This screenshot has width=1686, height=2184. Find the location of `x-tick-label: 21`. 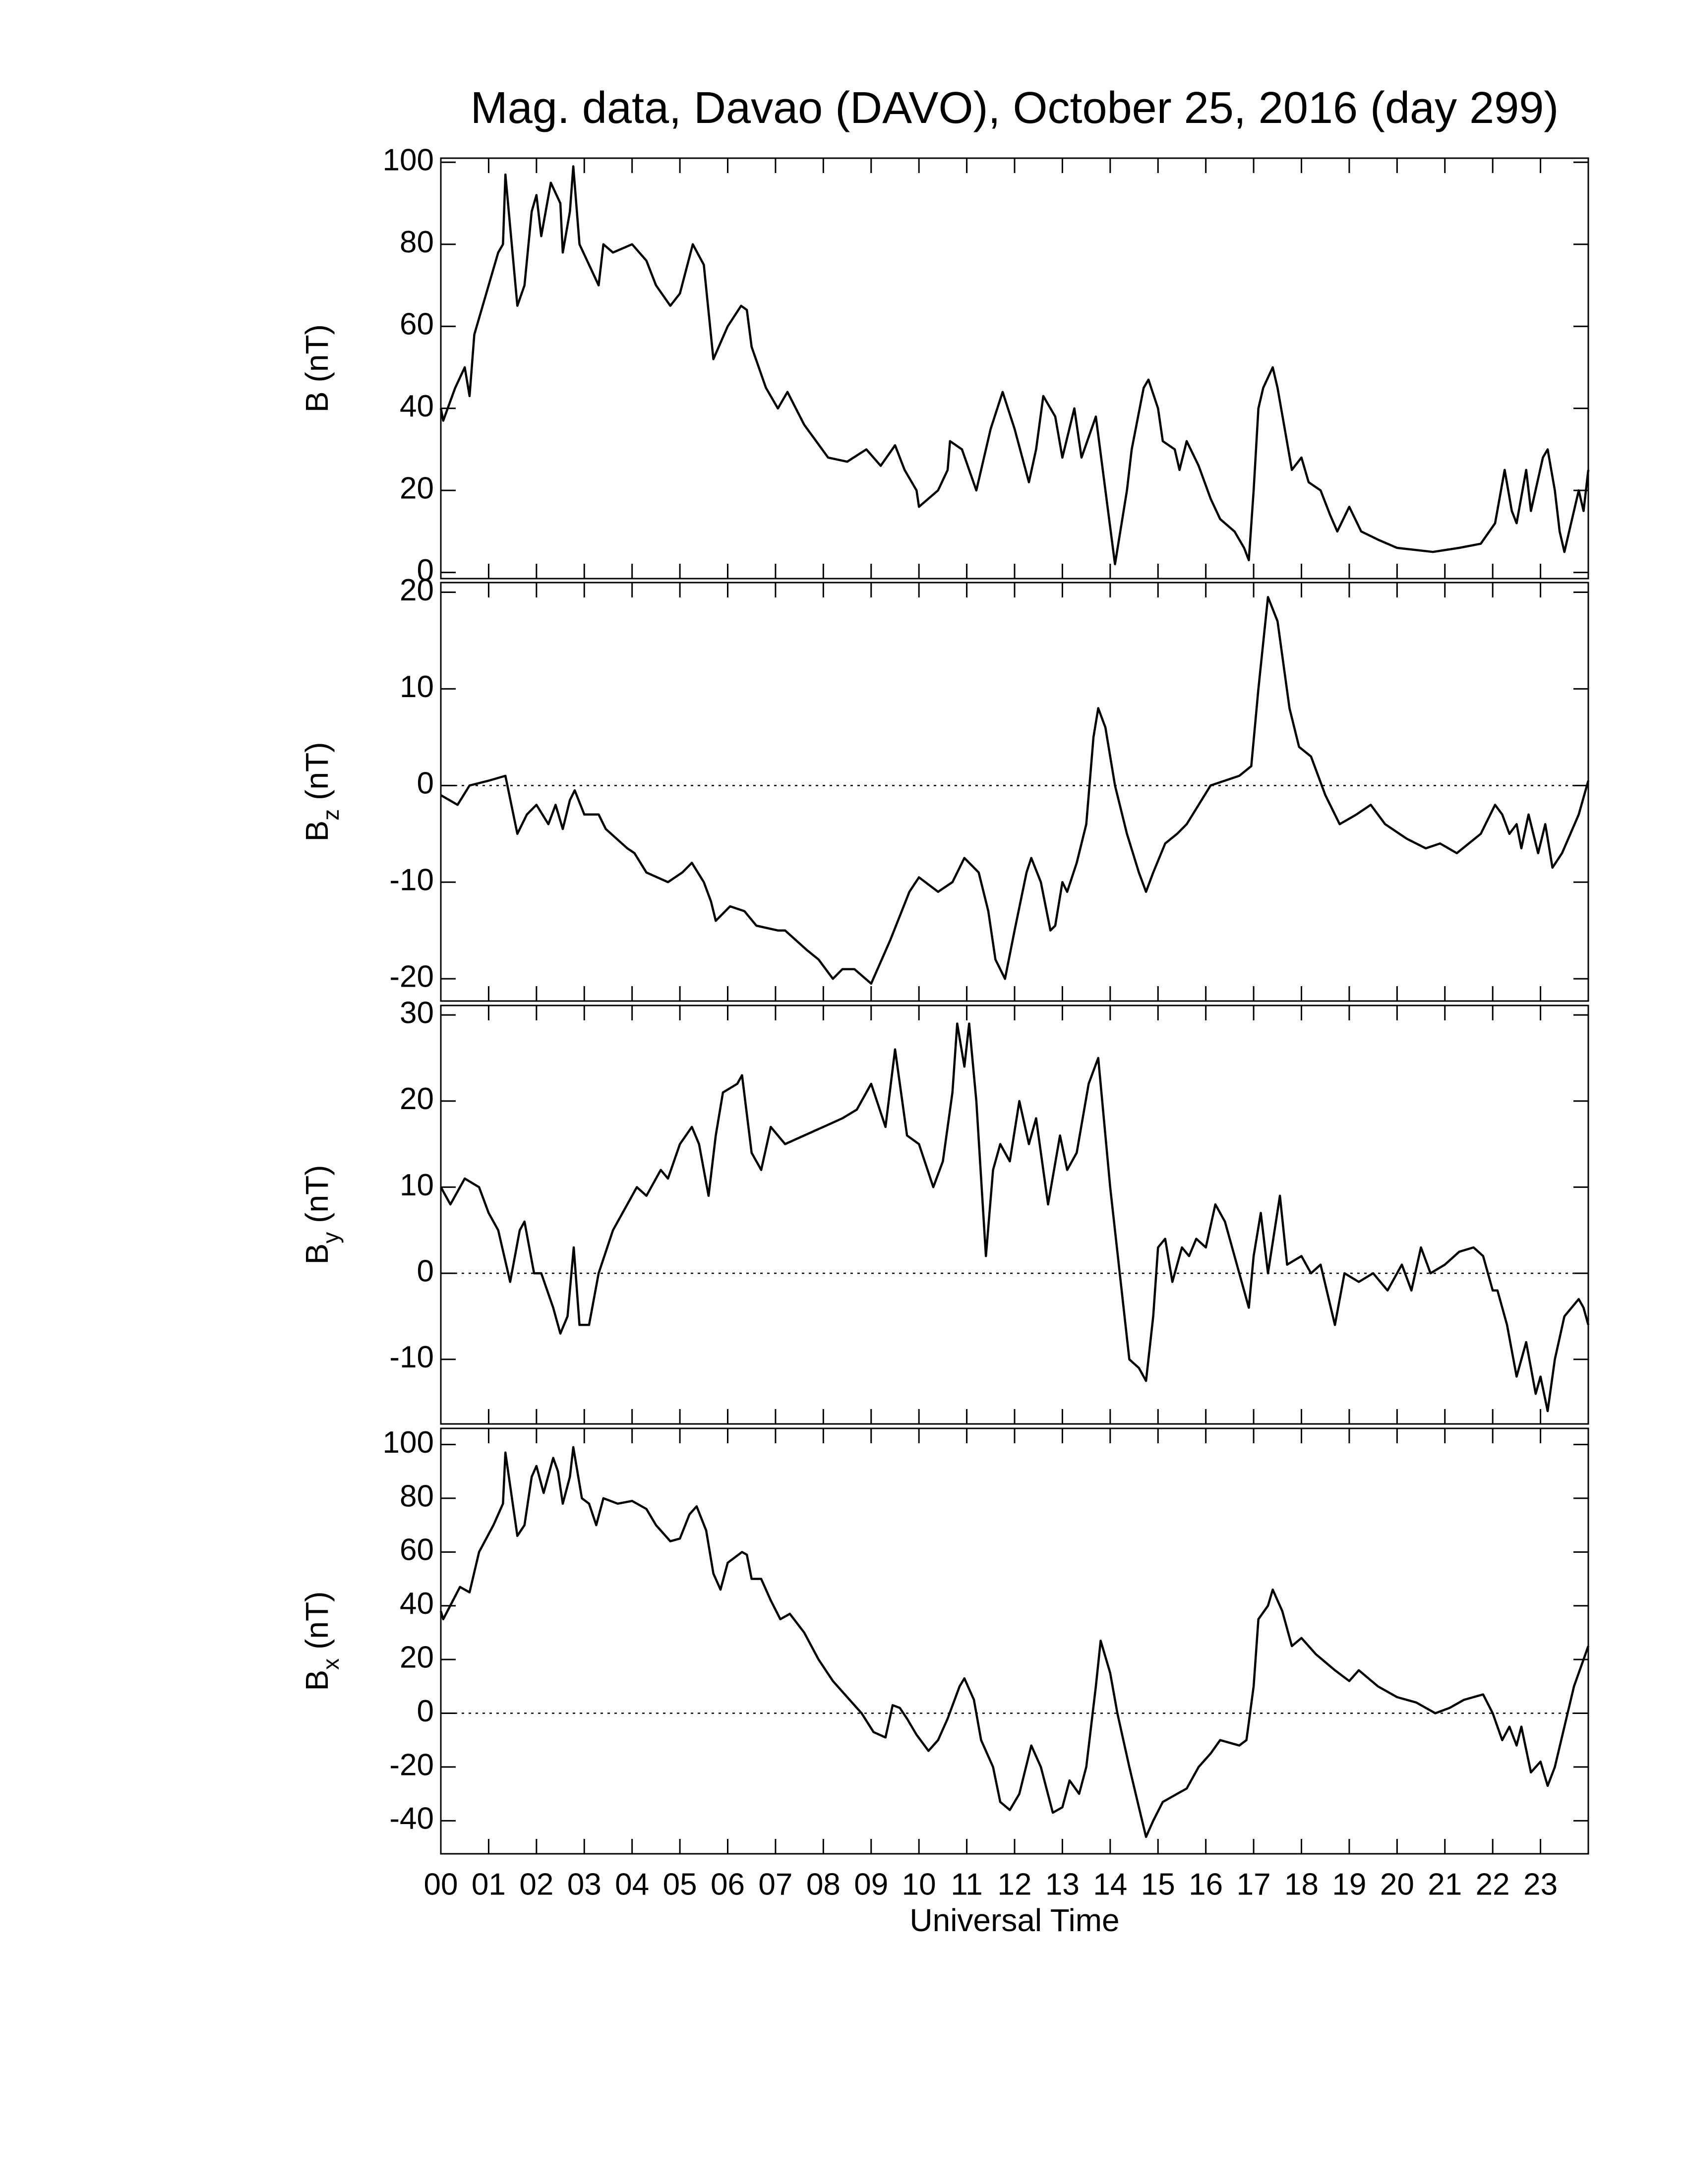

x-tick-label: 21 is located at coordinates (1445, 1884).